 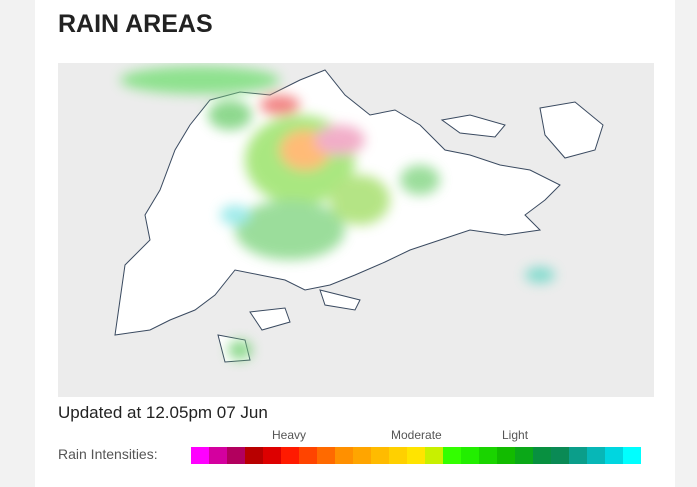 What do you see at coordinates (416, 435) in the screenshot?
I see `scale-label: Moderate` at bounding box center [416, 435].